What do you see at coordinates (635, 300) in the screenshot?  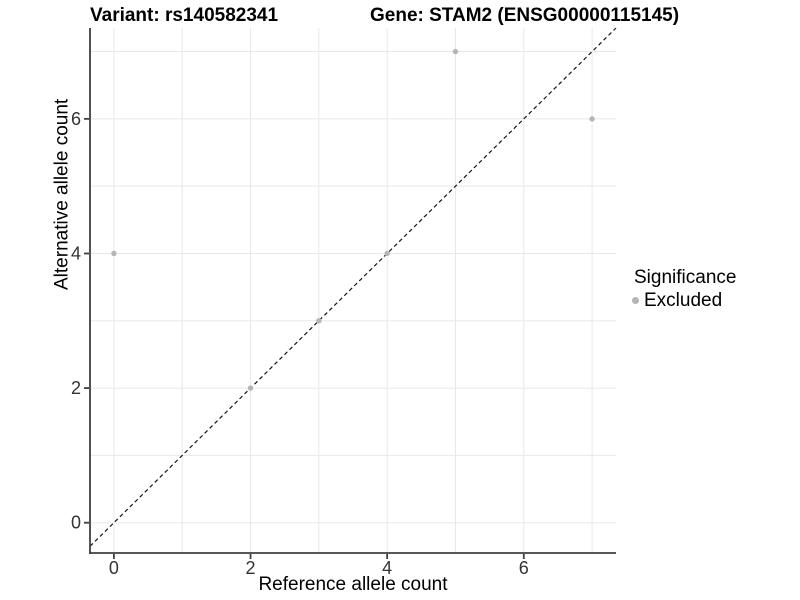 I see `excluded-dot-icon` at bounding box center [635, 300].